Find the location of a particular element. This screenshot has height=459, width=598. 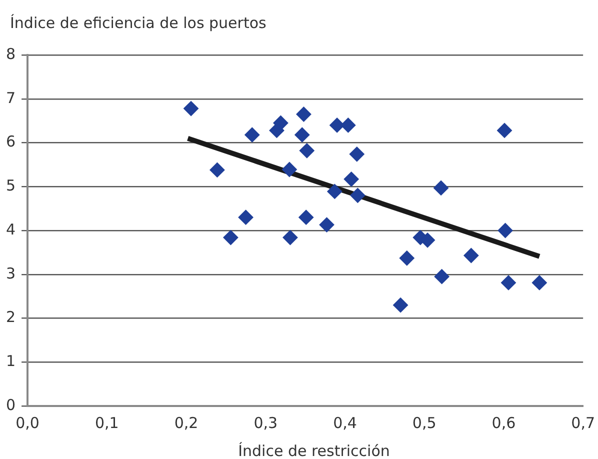

y-tick-label: 0 is located at coordinates (11, 405).